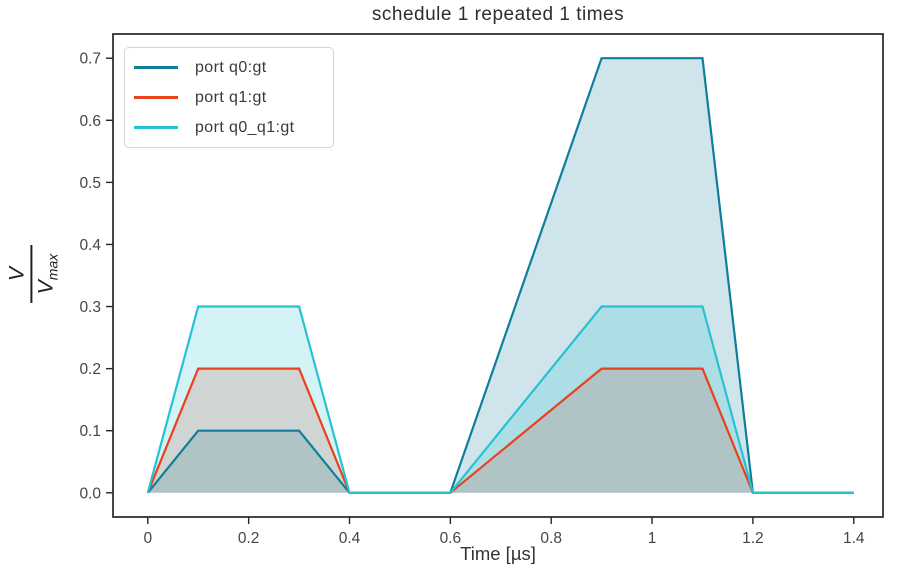 Image resolution: width=897 pixels, height=583 pixels. I want to click on svg-text: 1.2, so click(753, 538).